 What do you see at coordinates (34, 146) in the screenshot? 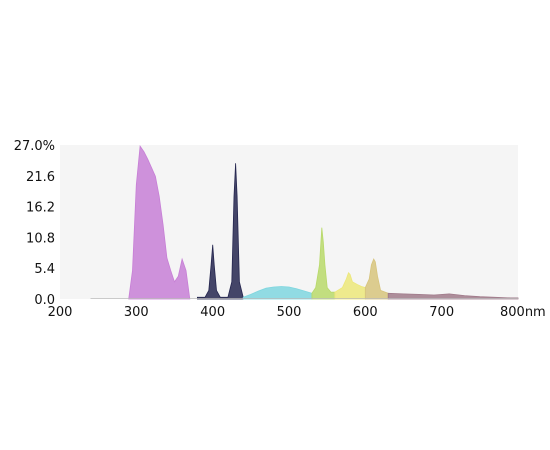
I see `y-tick-label: 27.0%` at bounding box center [34, 146].